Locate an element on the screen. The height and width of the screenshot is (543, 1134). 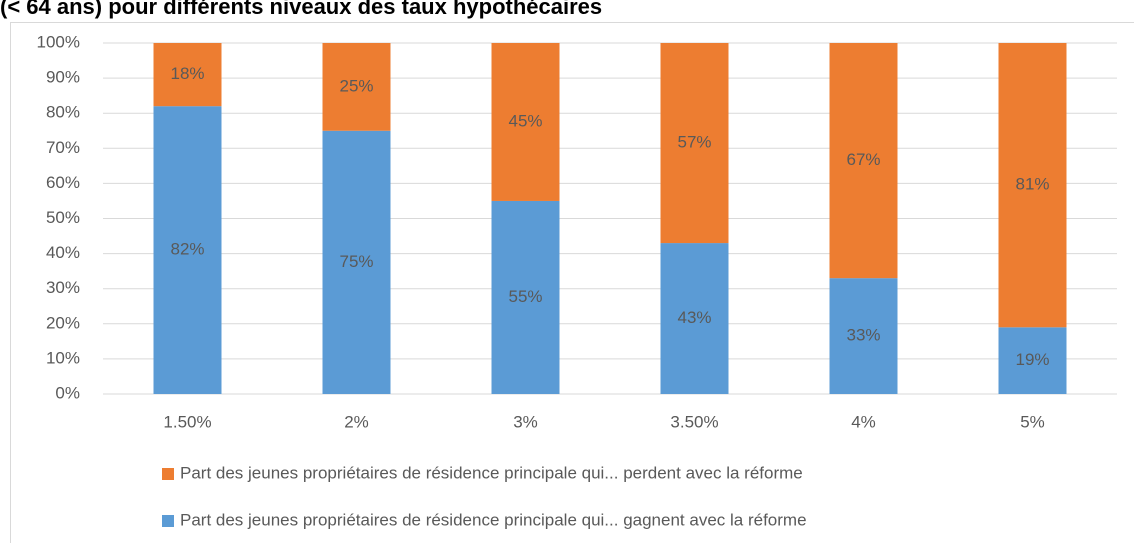
y-tick-label: 80% is located at coordinates (63, 112).